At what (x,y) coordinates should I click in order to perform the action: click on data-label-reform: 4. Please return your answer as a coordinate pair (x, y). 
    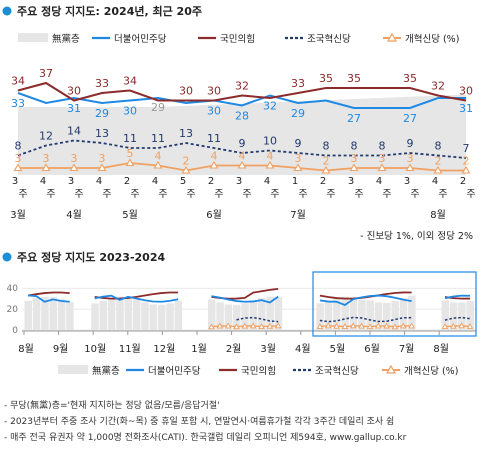
    Looking at the image, I should click on (242, 156).